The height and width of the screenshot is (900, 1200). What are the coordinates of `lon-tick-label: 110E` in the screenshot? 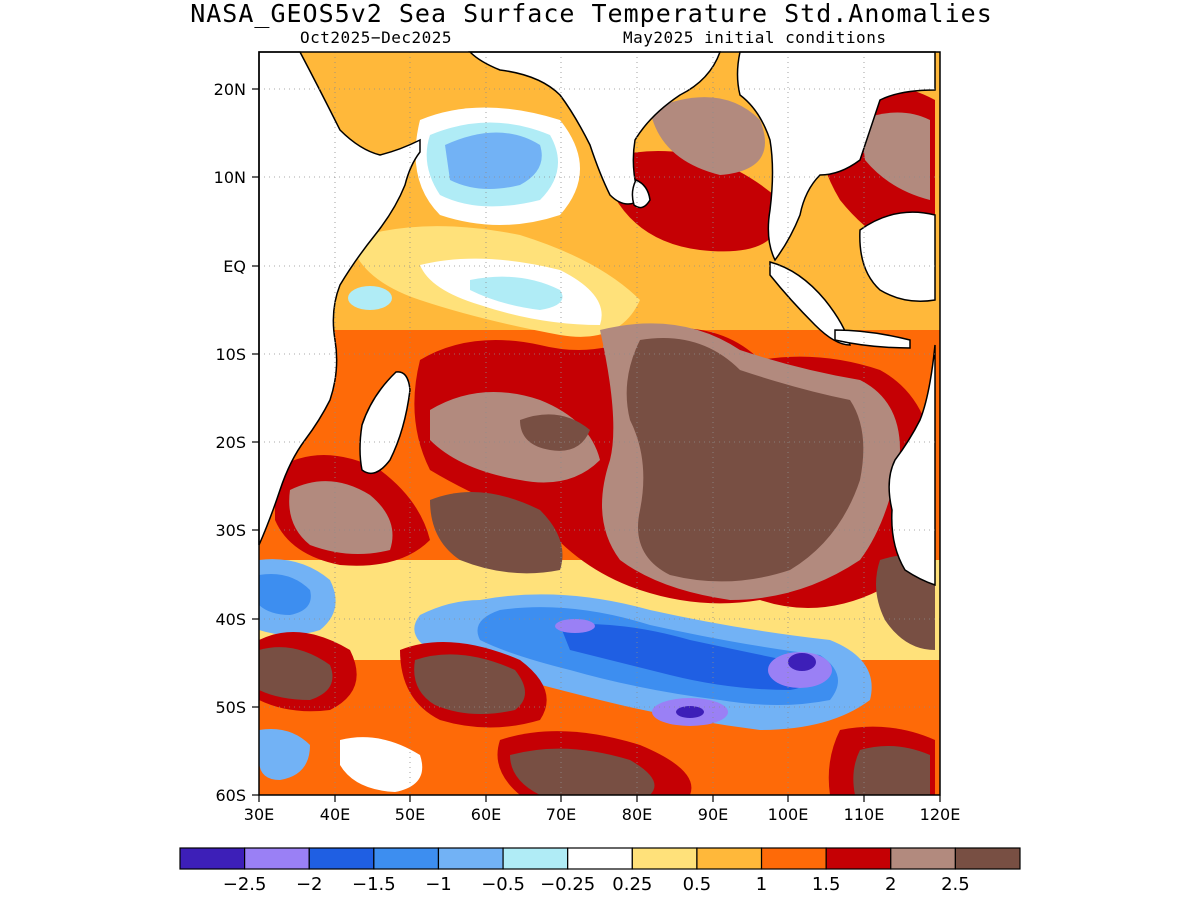 It's located at (864, 814).